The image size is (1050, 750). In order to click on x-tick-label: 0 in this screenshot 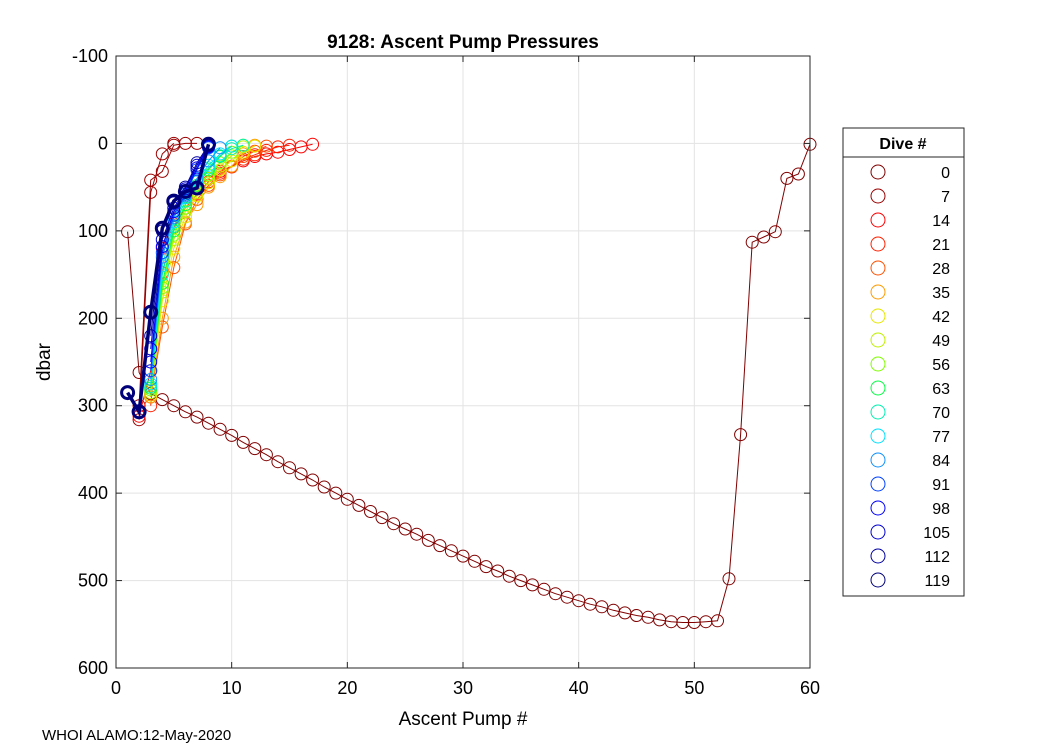, I will do `click(116, 688)`.